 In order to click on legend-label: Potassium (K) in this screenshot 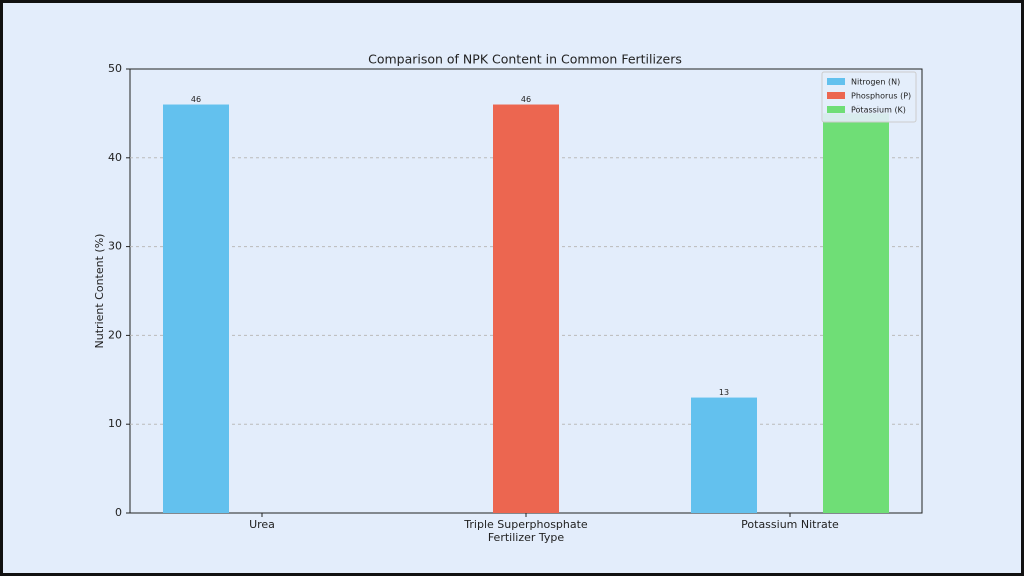, I will do `click(878, 110)`.